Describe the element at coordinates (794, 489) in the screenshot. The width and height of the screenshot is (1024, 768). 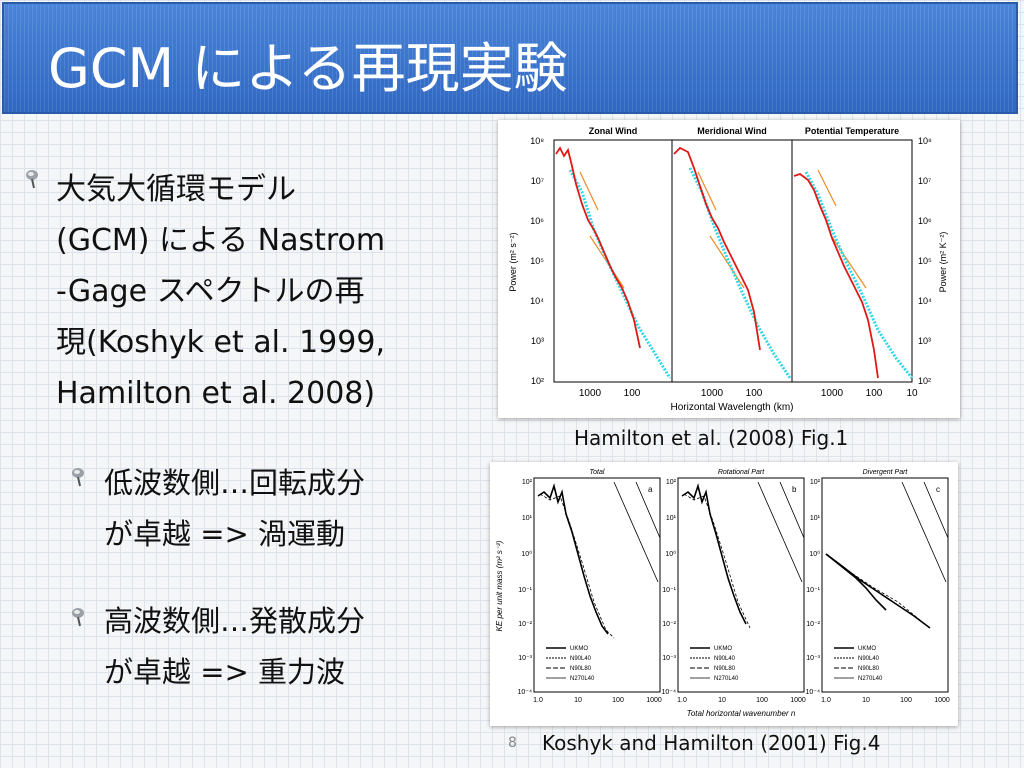
I see `panel-letter: b` at that location.